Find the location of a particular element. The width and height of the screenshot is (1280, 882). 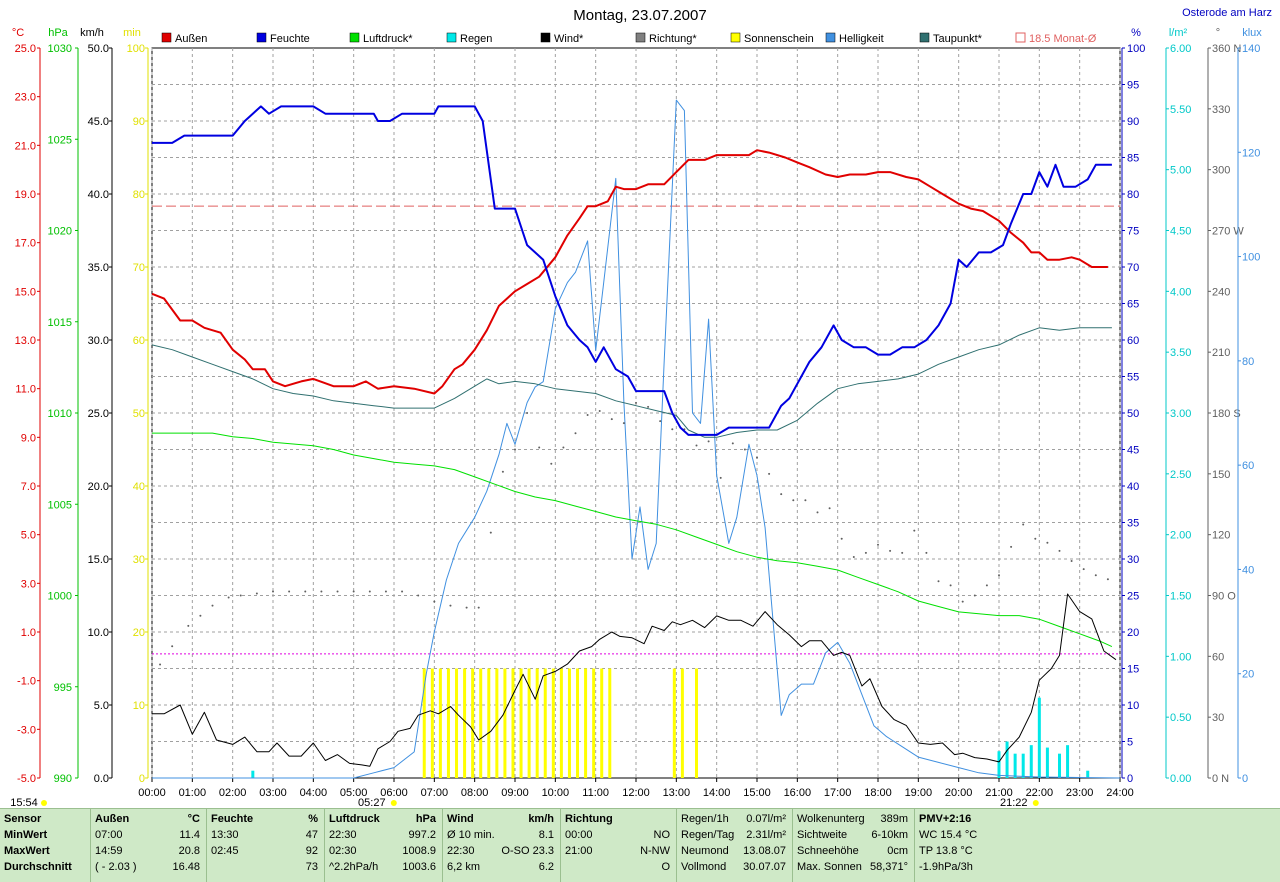

x-tick-label: 14:00 is located at coordinates (717, 793).